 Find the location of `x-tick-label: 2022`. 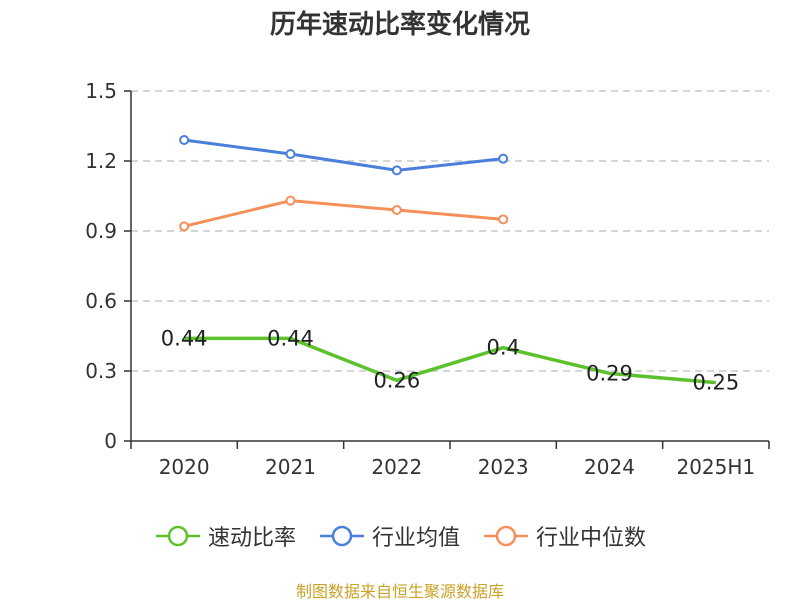

x-tick-label: 2022 is located at coordinates (396, 467).